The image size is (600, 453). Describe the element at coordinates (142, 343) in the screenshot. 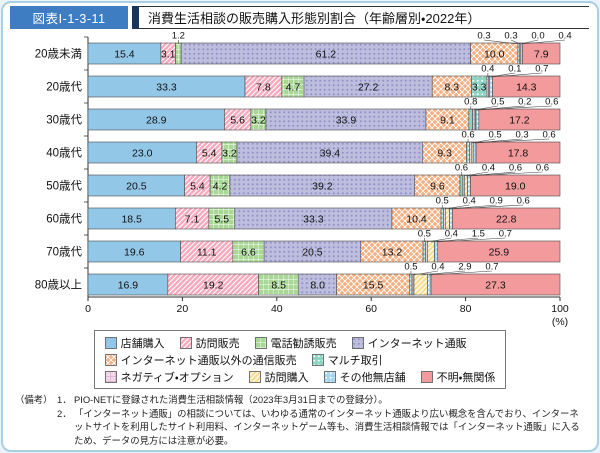

I see `legend-label: 店舗購入` at that location.